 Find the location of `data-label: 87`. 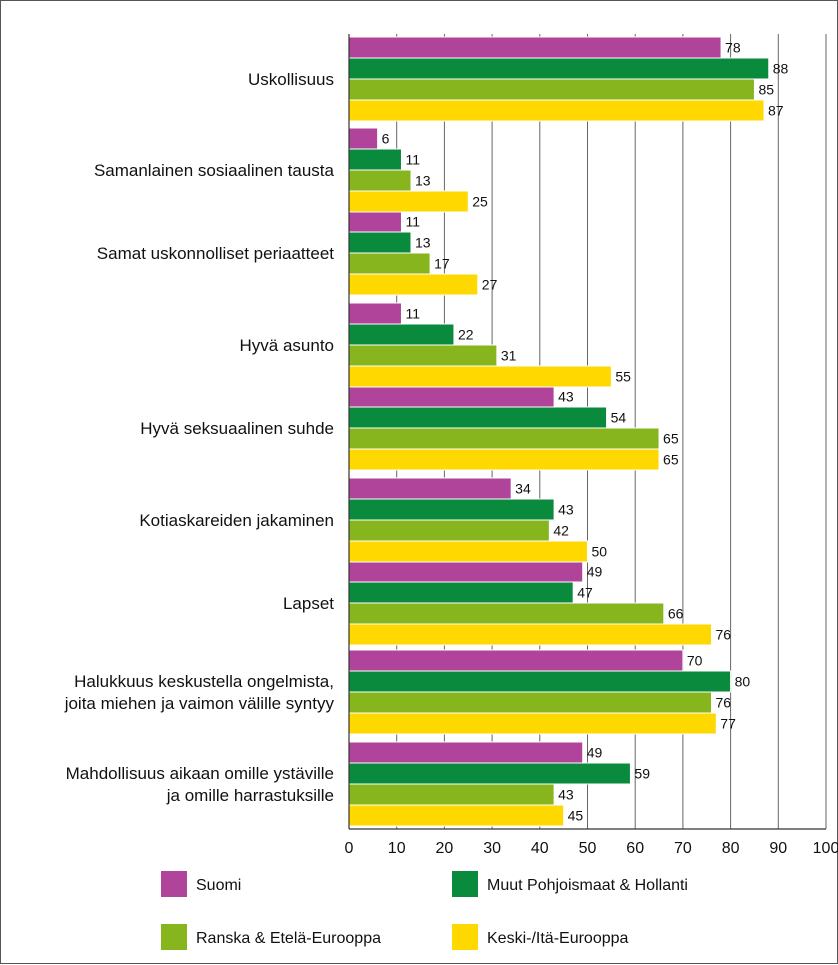

data-label: 87 is located at coordinates (776, 111).